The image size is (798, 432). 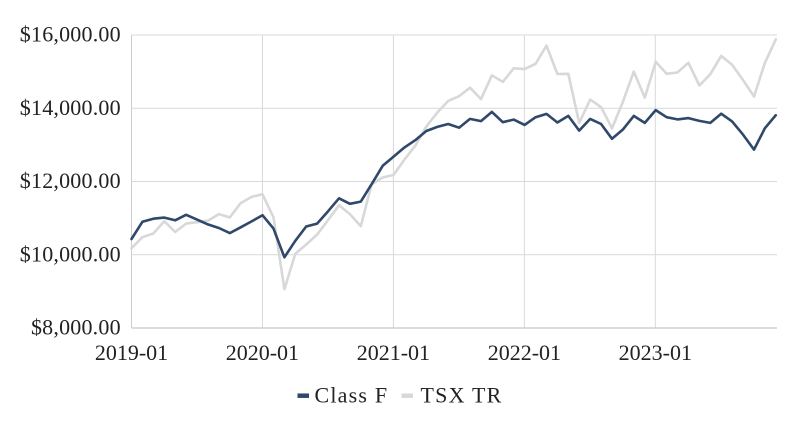 What do you see at coordinates (131, 352) in the screenshot?
I see `svg-text: 2019-01` at bounding box center [131, 352].